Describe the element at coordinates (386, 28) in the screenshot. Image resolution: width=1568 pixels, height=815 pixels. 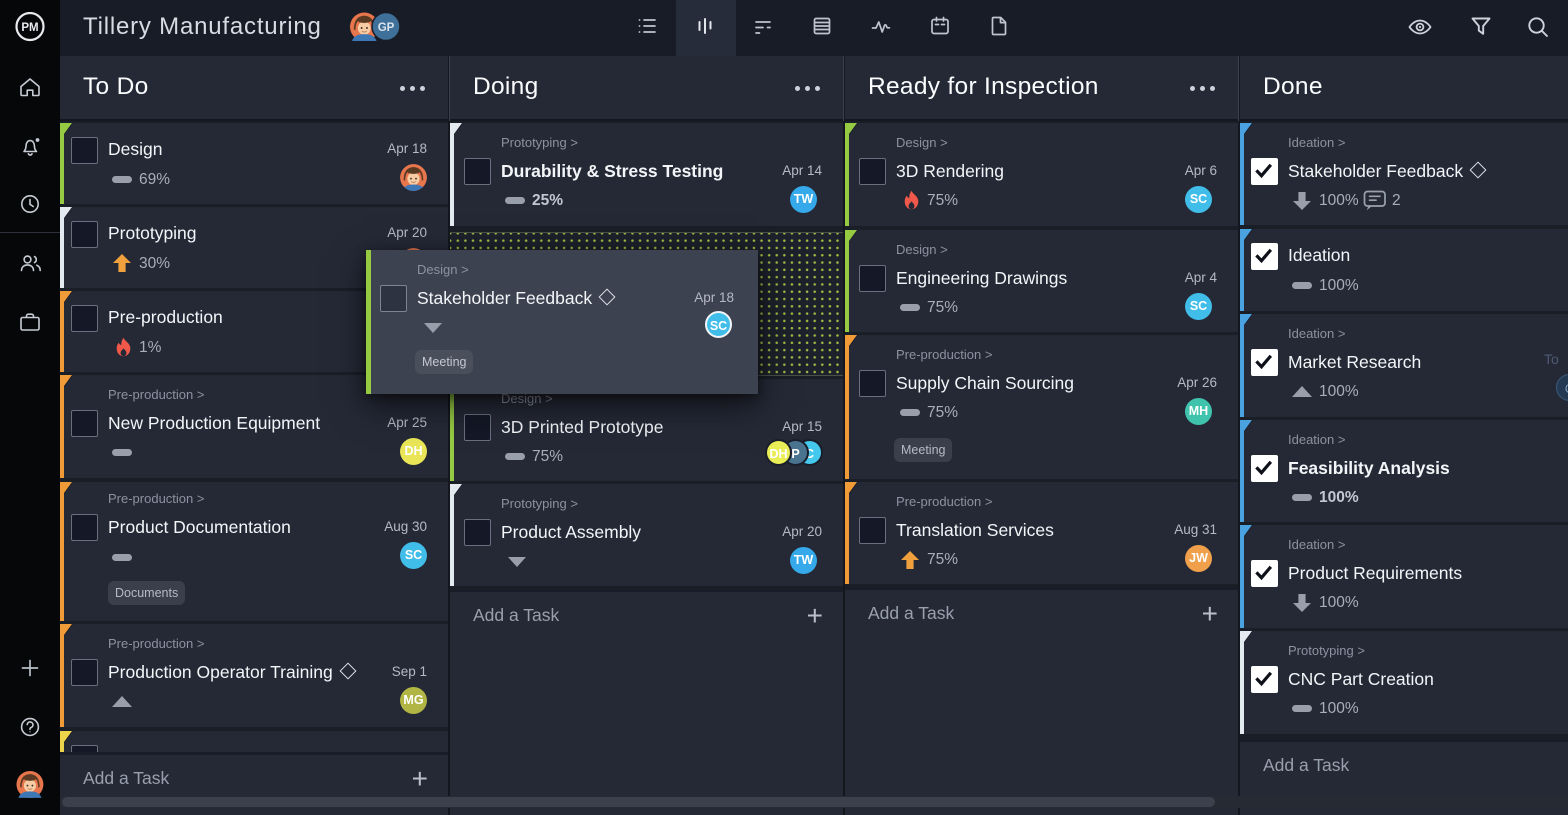
I see `svg-text: GP` at that location.